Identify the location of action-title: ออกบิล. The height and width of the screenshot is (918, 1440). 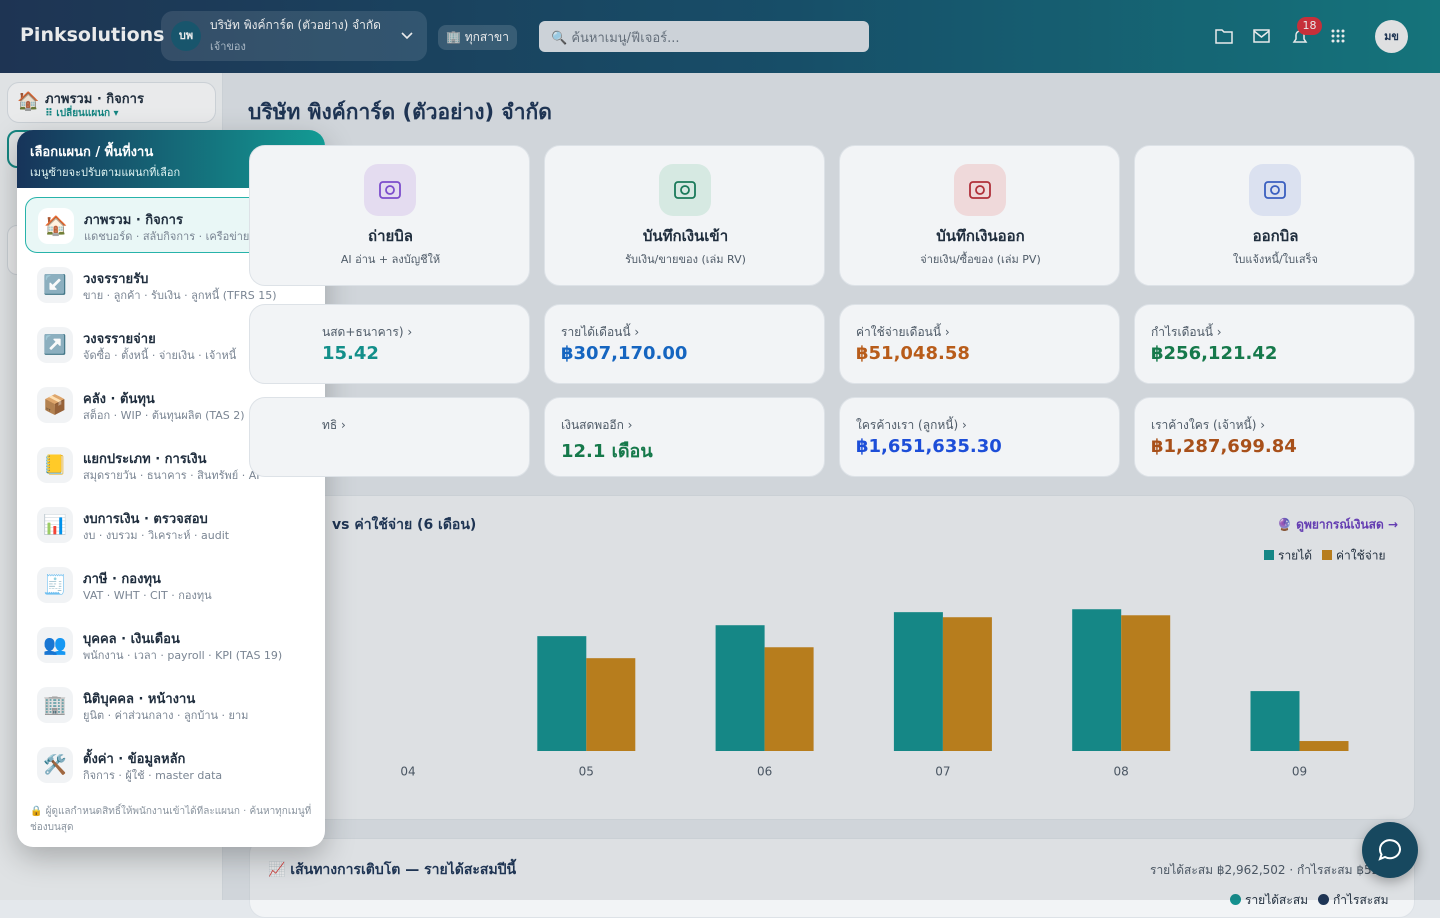
(1275, 236).